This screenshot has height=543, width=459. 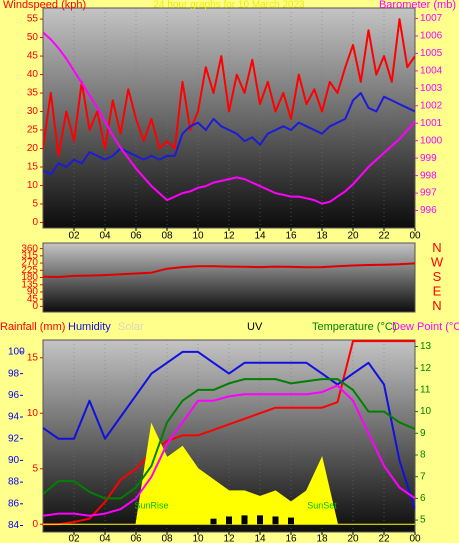 I want to click on y-tick-label: 55, so click(x=33, y=19).